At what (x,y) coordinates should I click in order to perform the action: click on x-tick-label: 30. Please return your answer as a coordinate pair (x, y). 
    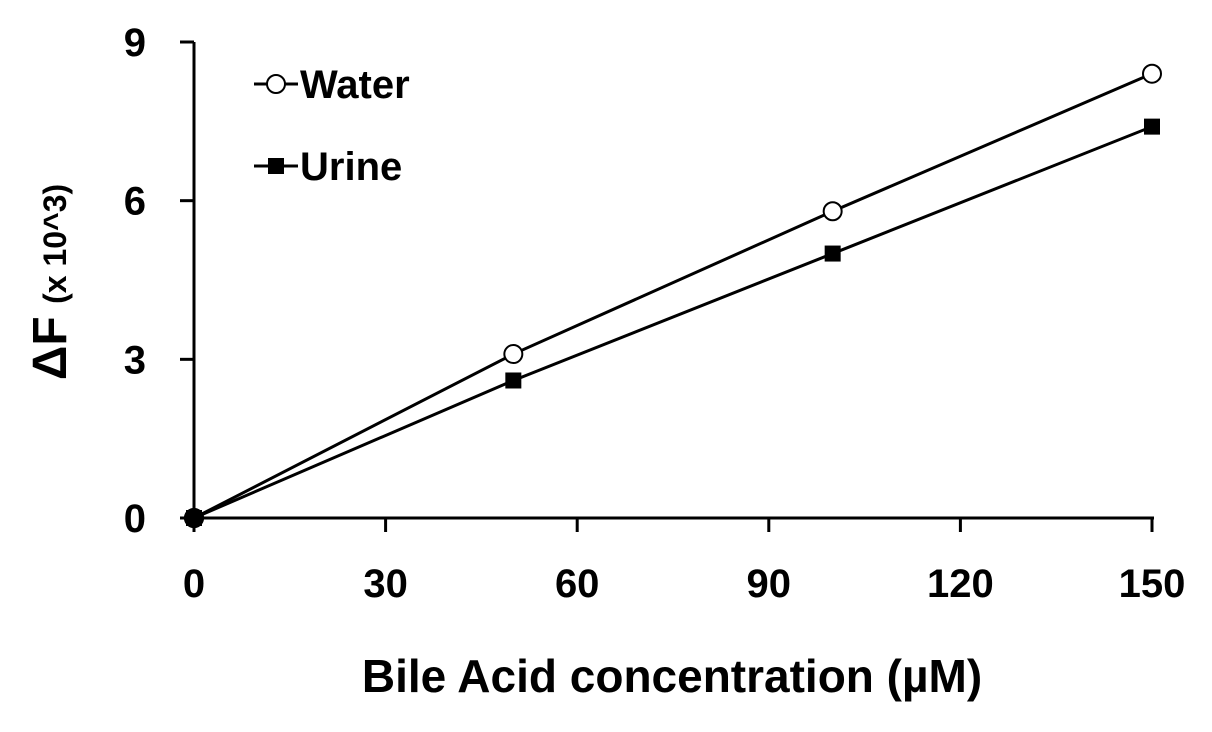
    Looking at the image, I should click on (385, 584).